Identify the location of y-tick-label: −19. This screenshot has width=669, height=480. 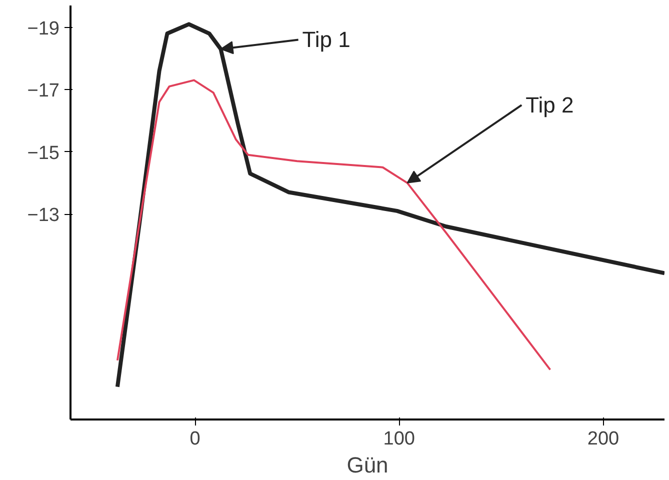
(43, 29).